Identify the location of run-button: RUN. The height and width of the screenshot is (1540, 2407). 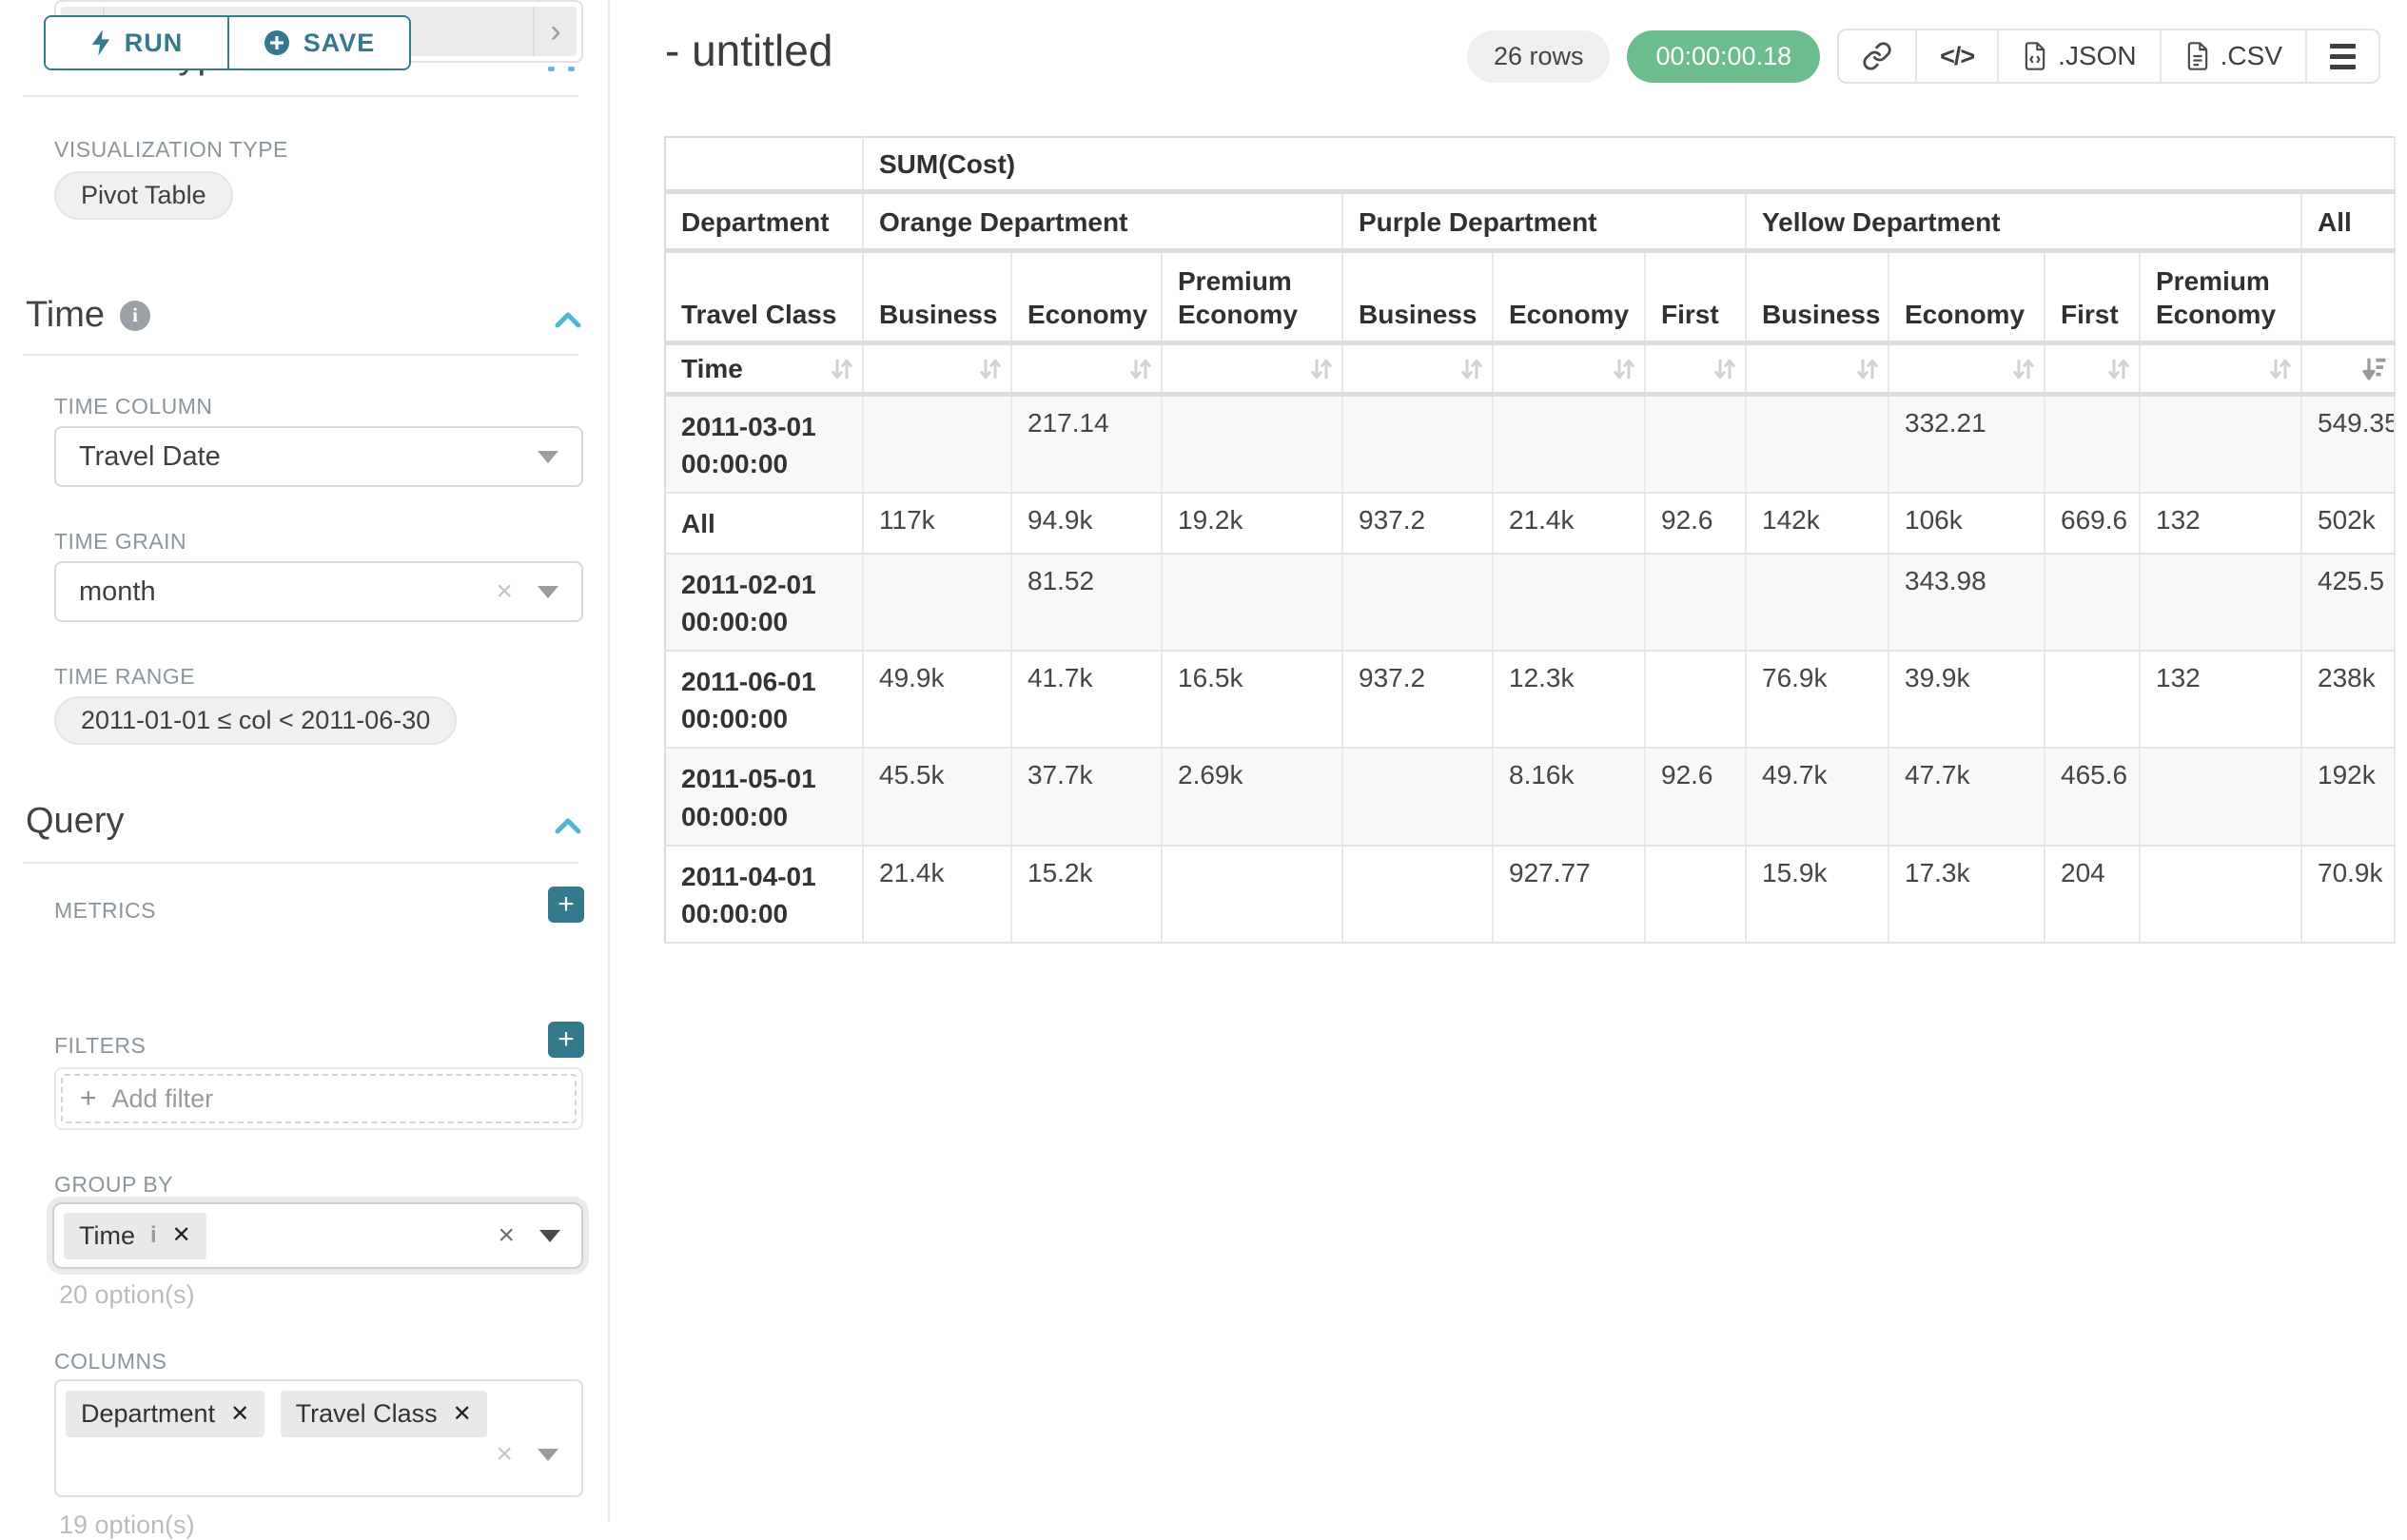
(136, 43).